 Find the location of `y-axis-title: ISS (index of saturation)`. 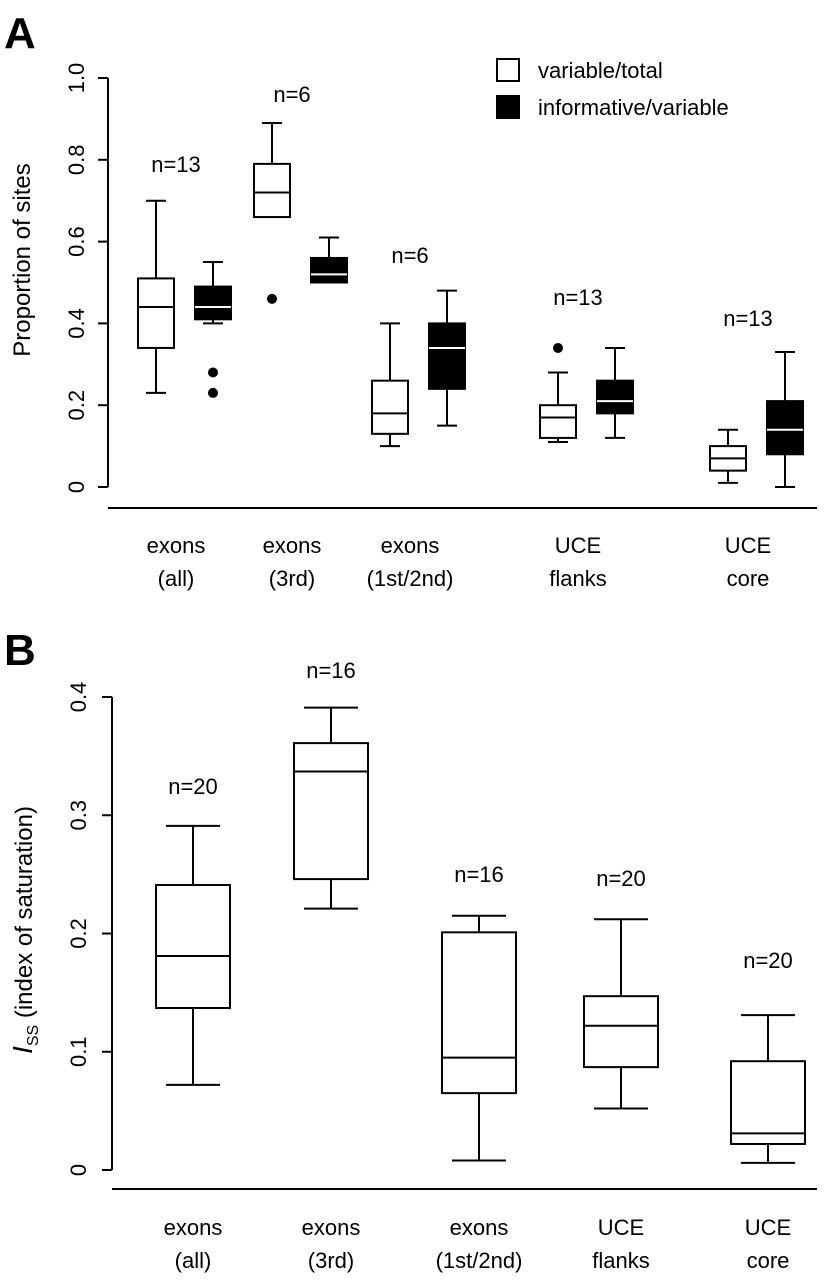

y-axis-title: ISS (index of saturation) is located at coordinates (24, 930).